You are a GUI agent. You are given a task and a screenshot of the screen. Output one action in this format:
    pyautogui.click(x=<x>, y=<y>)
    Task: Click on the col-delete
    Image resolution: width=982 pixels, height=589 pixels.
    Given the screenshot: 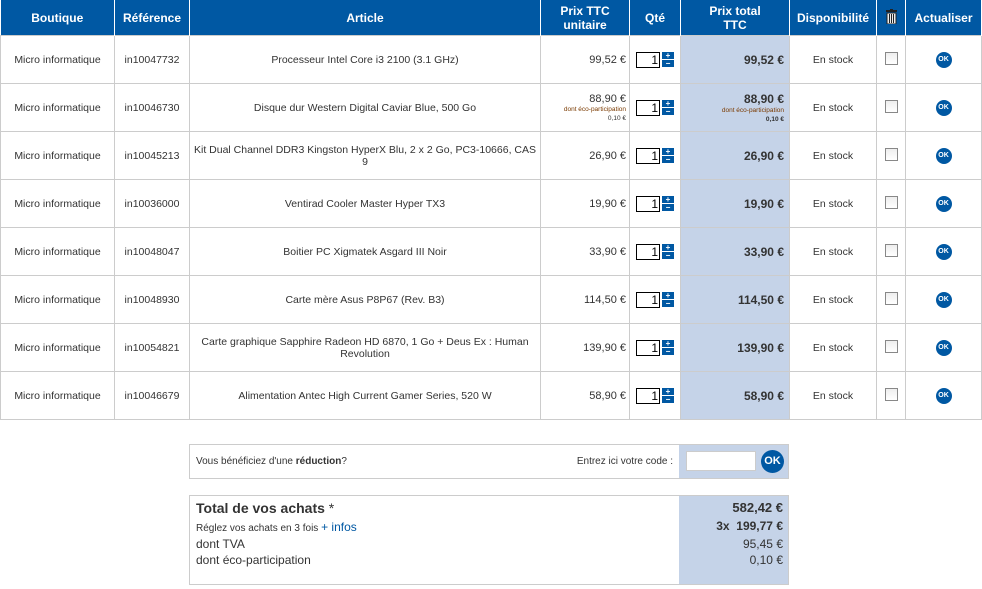 What is the action you would take?
    pyautogui.click(x=891, y=18)
    